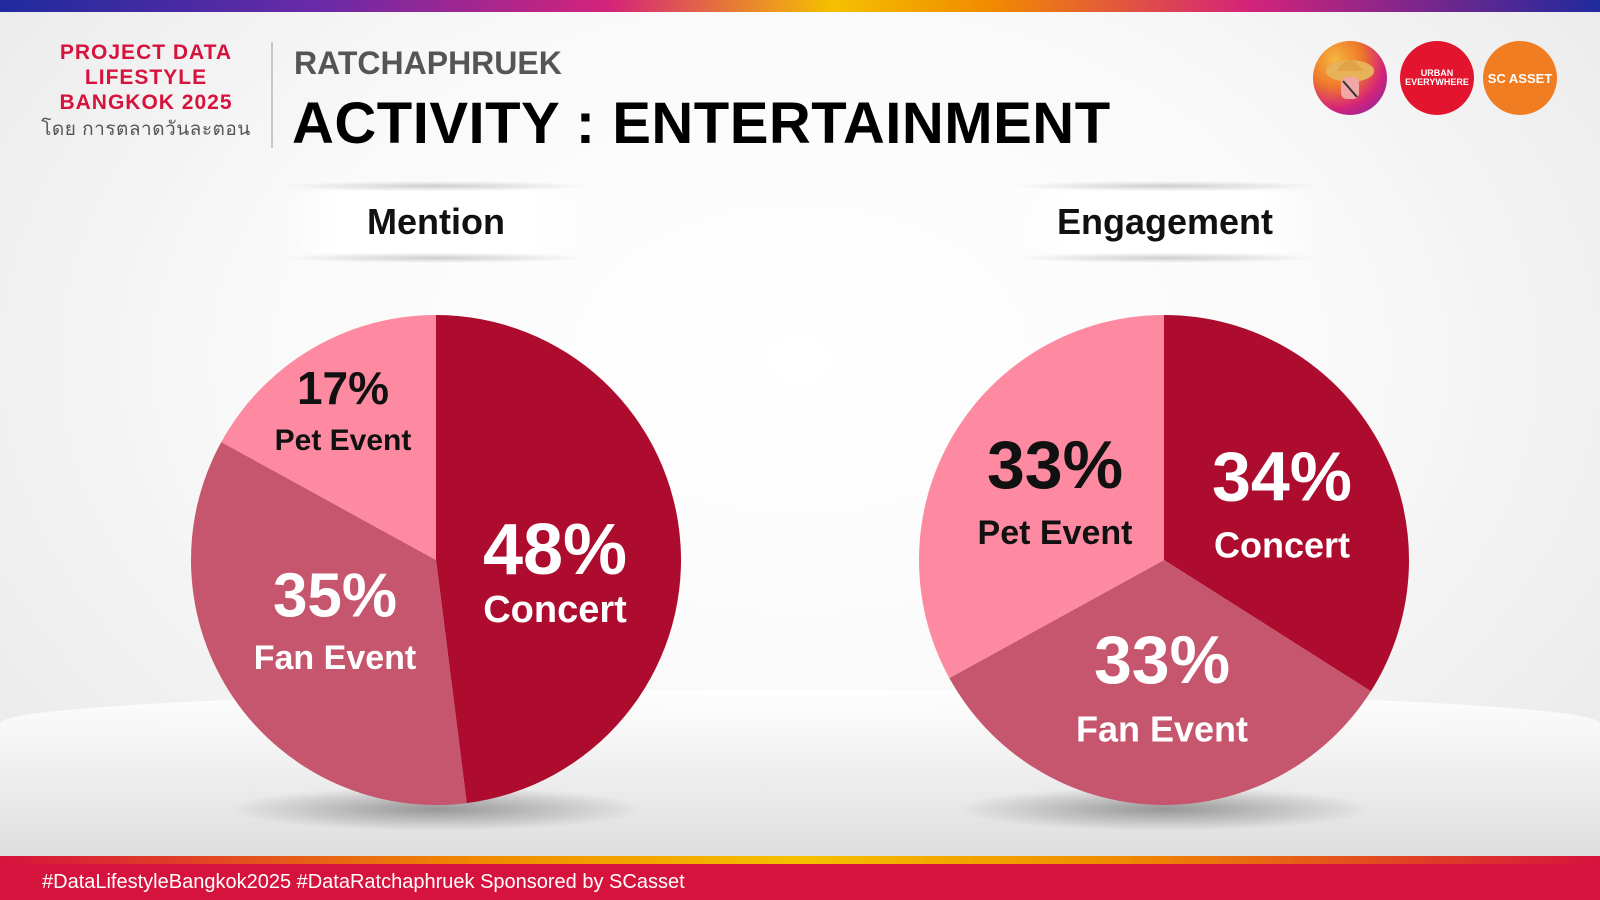 The width and height of the screenshot is (1600, 900). Describe the element at coordinates (343, 388) in the screenshot. I see `pie-percent-label: 17%` at that location.